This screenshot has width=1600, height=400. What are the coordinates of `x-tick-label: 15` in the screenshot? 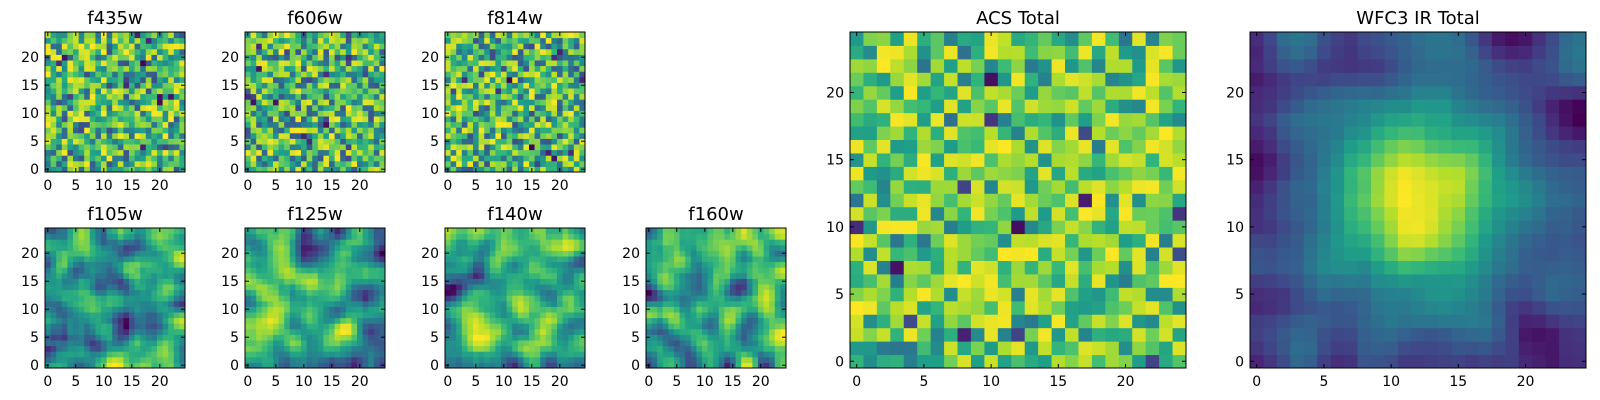 It's located at (532, 186).